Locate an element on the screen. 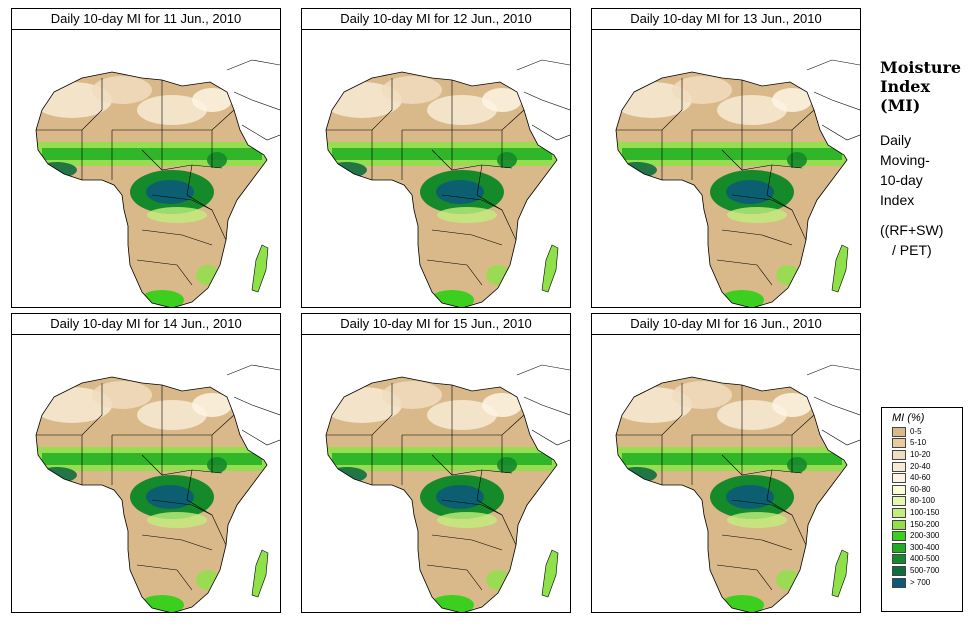 Image resolution: width=974 pixels, height=626 pixels. description-line: Moving- is located at coordinates (905, 160).